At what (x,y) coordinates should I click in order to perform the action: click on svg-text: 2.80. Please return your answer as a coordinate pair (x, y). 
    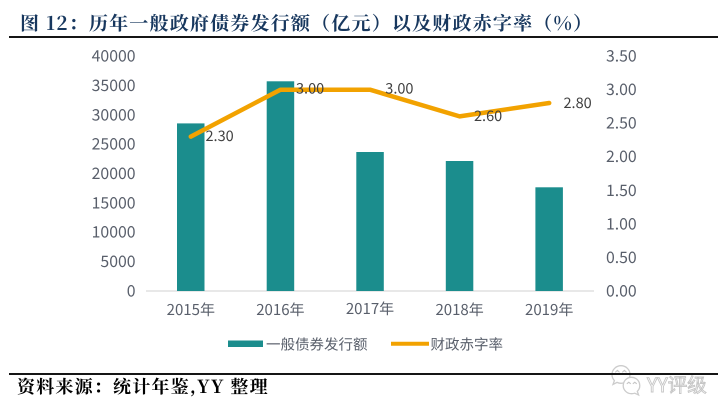
    Looking at the image, I should click on (578, 102).